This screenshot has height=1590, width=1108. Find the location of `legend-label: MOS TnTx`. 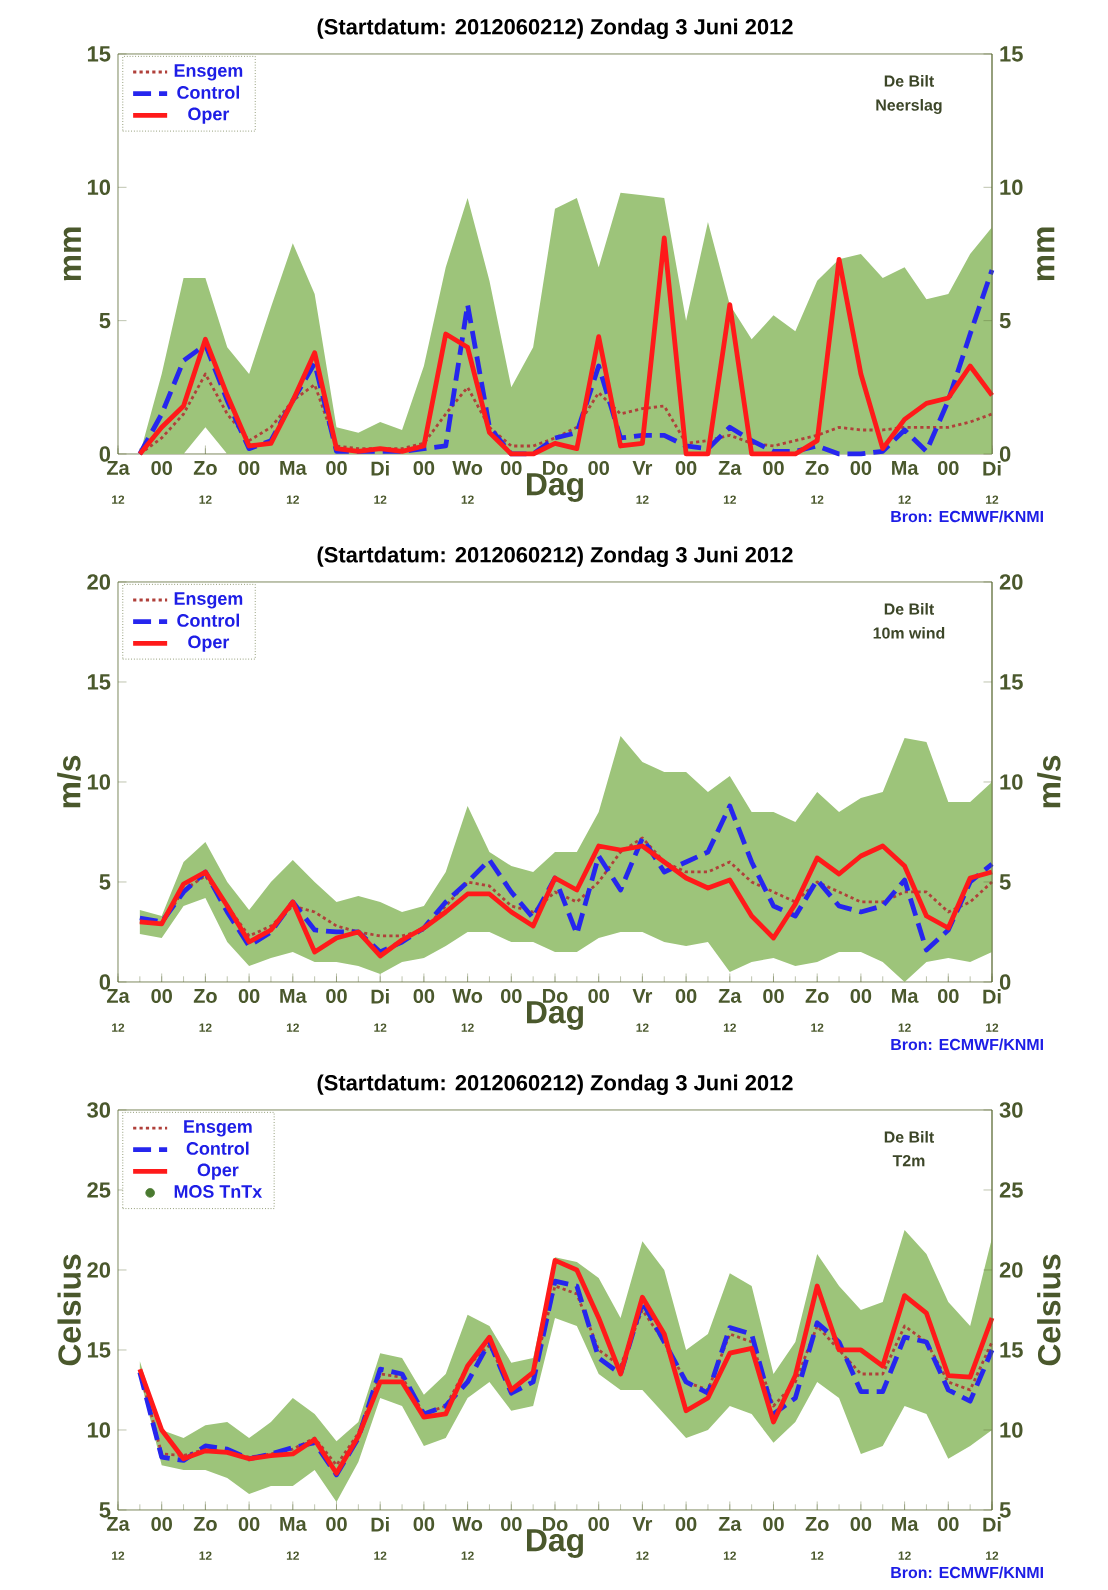

legend-label: MOS TnTx is located at coordinates (218, 1191).